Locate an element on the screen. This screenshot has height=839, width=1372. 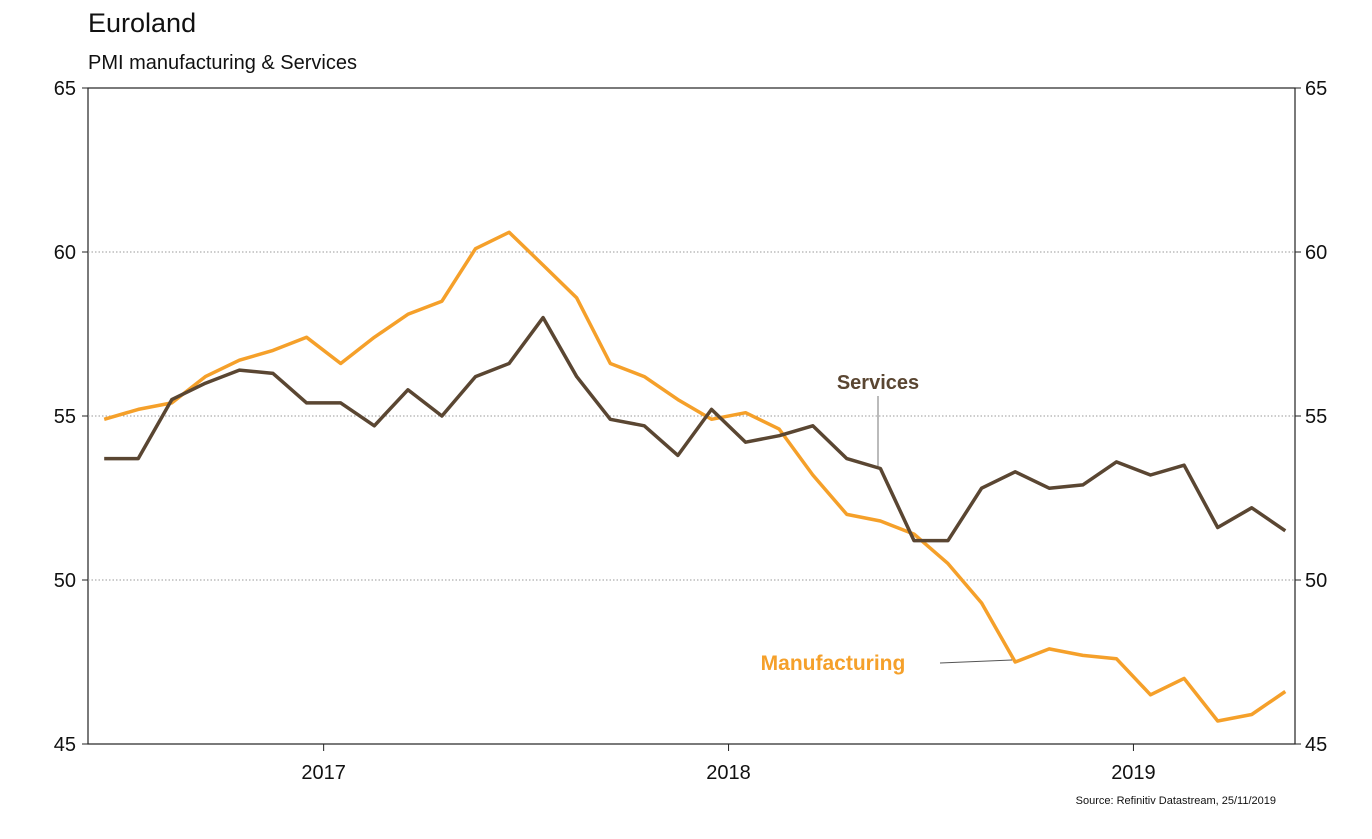
x-tick-label: 2017 is located at coordinates (323, 773).